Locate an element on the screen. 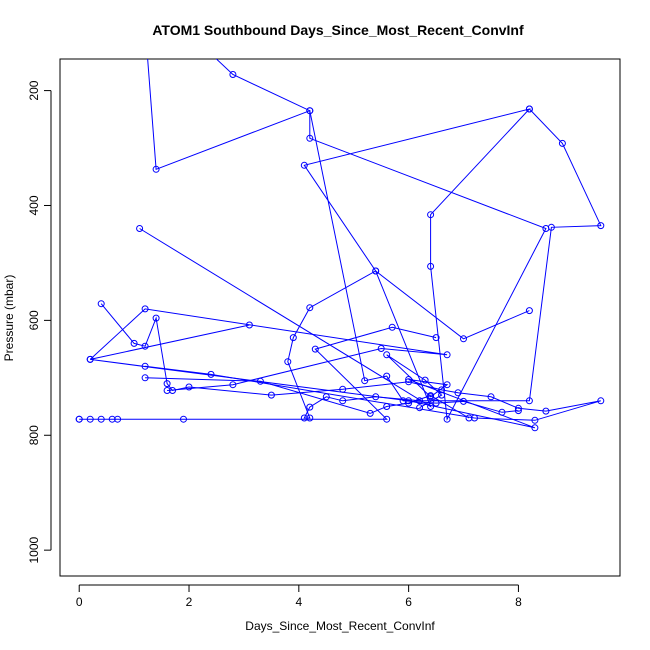 The height and width of the screenshot is (650, 650). x-tick-label: 6 is located at coordinates (408, 602).